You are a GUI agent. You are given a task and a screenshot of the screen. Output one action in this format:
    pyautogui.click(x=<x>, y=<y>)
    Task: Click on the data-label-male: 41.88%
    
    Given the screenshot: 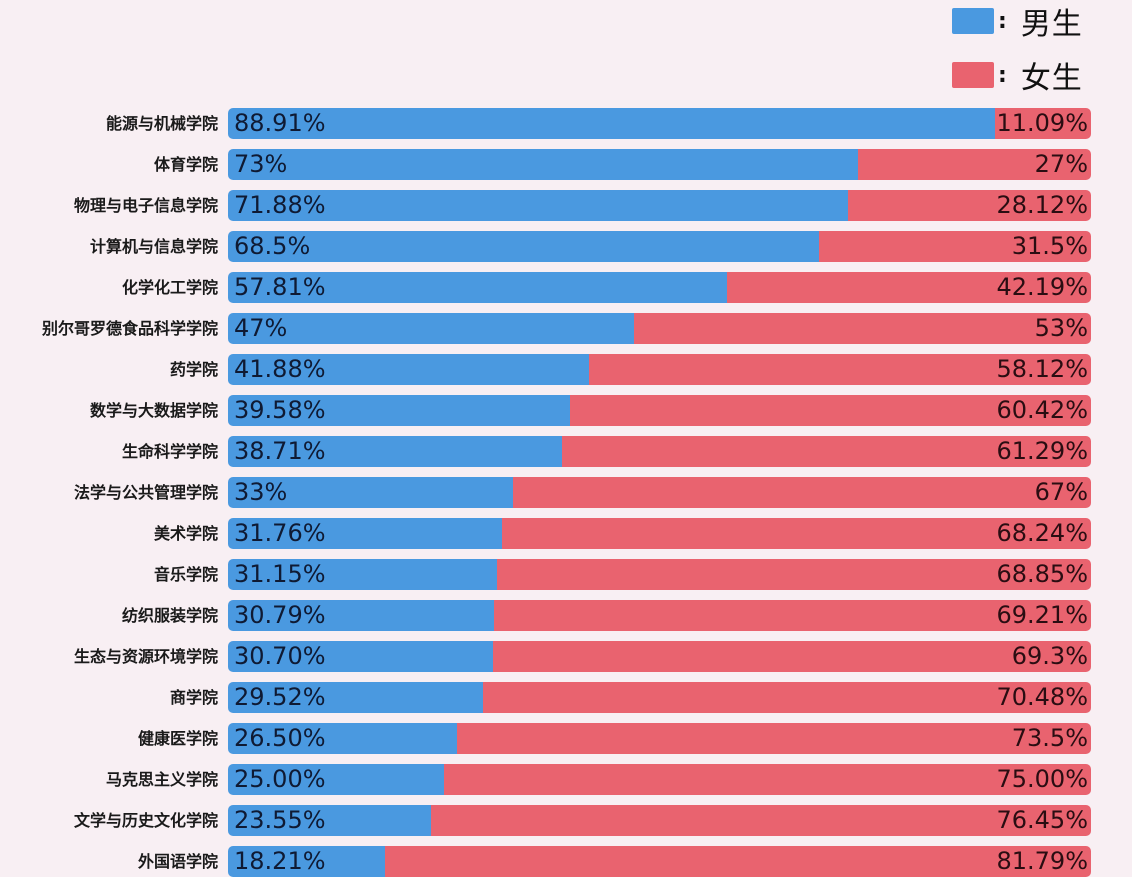 What is the action you would take?
    pyautogui.click(x=280, y=369)
    